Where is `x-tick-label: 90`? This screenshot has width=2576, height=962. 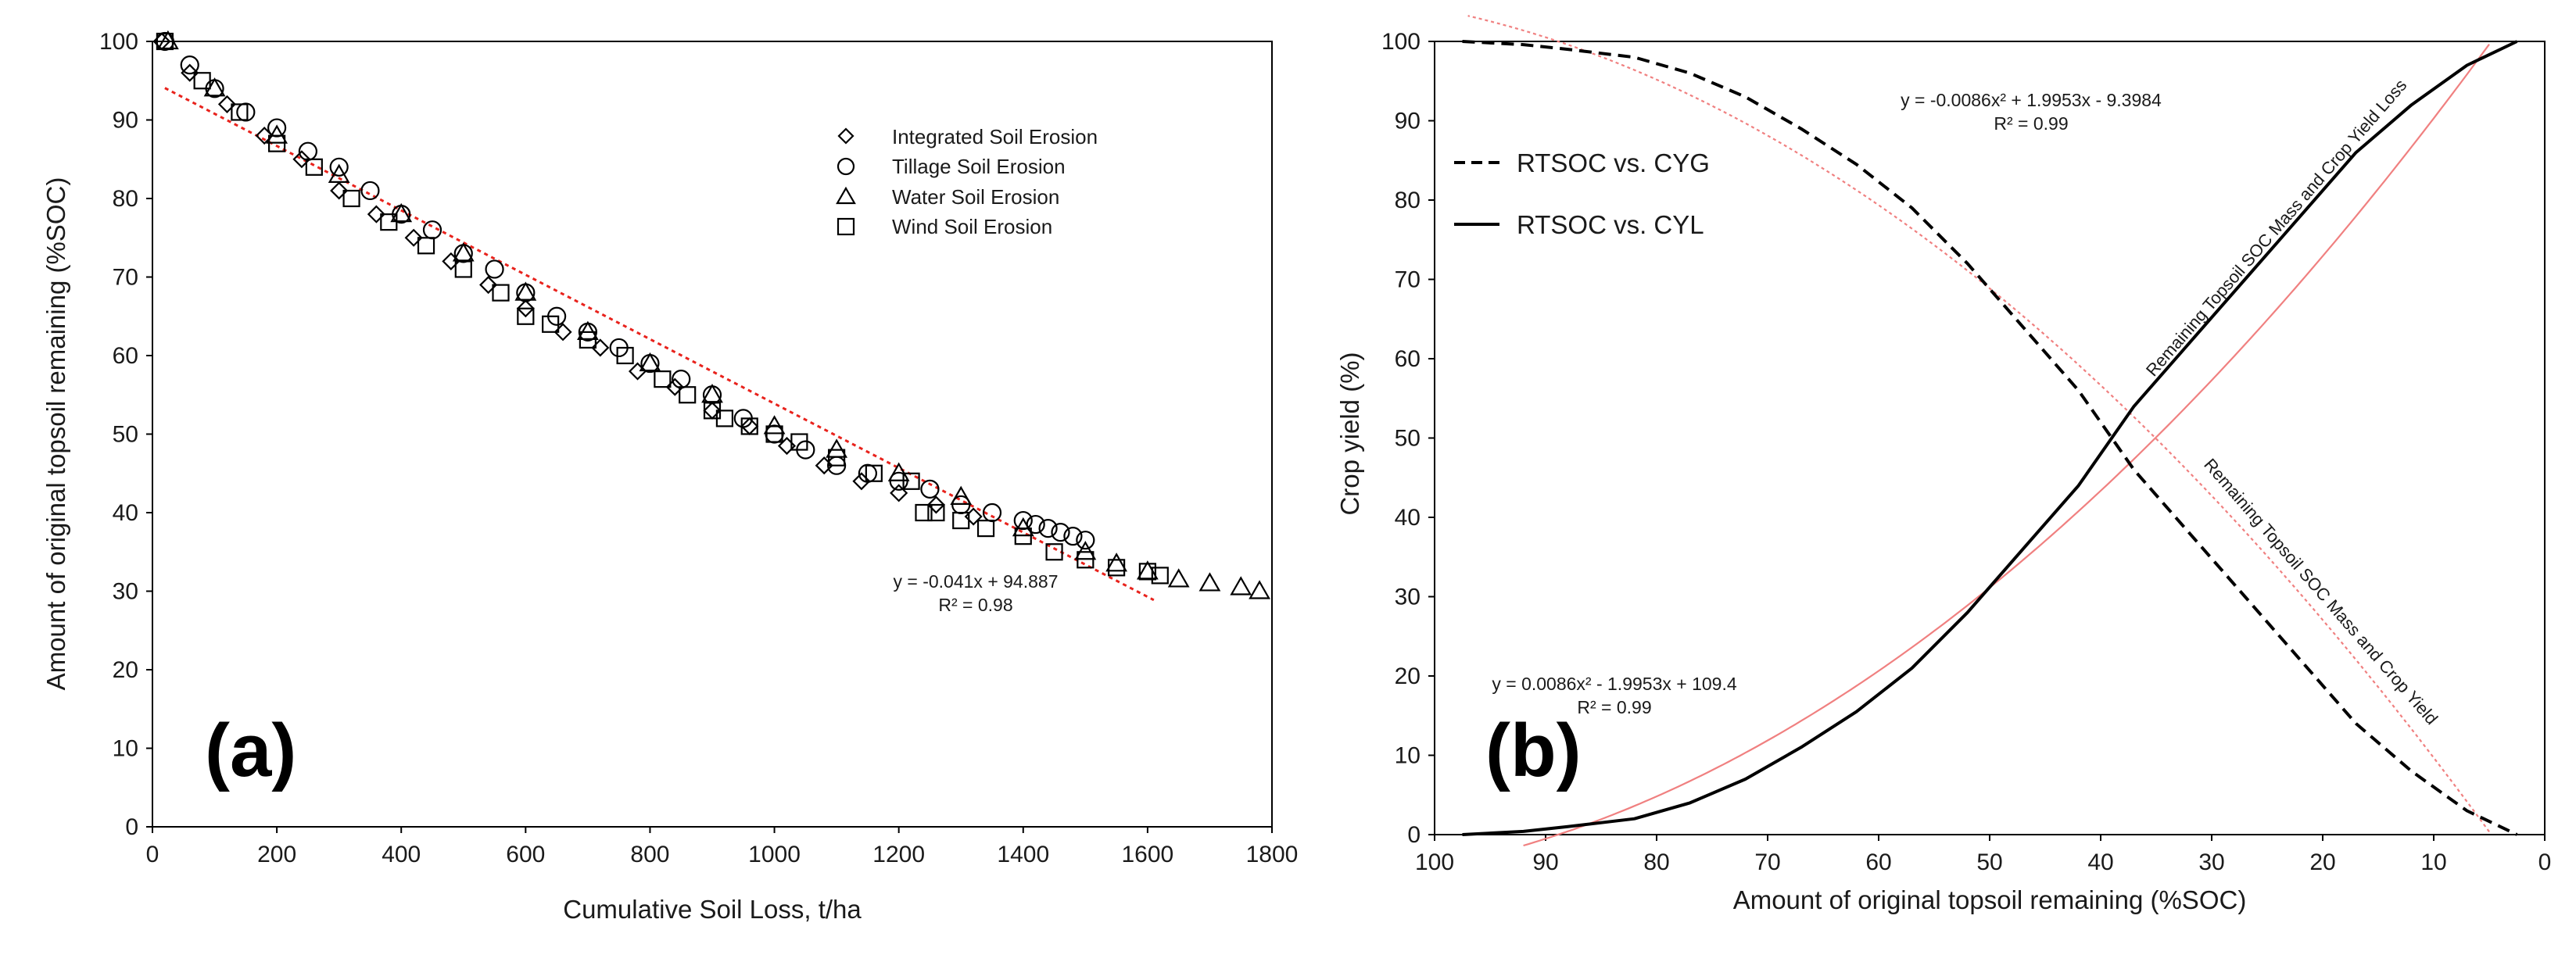 x-tick-label: 90 is located at coordinates (1545, 862).